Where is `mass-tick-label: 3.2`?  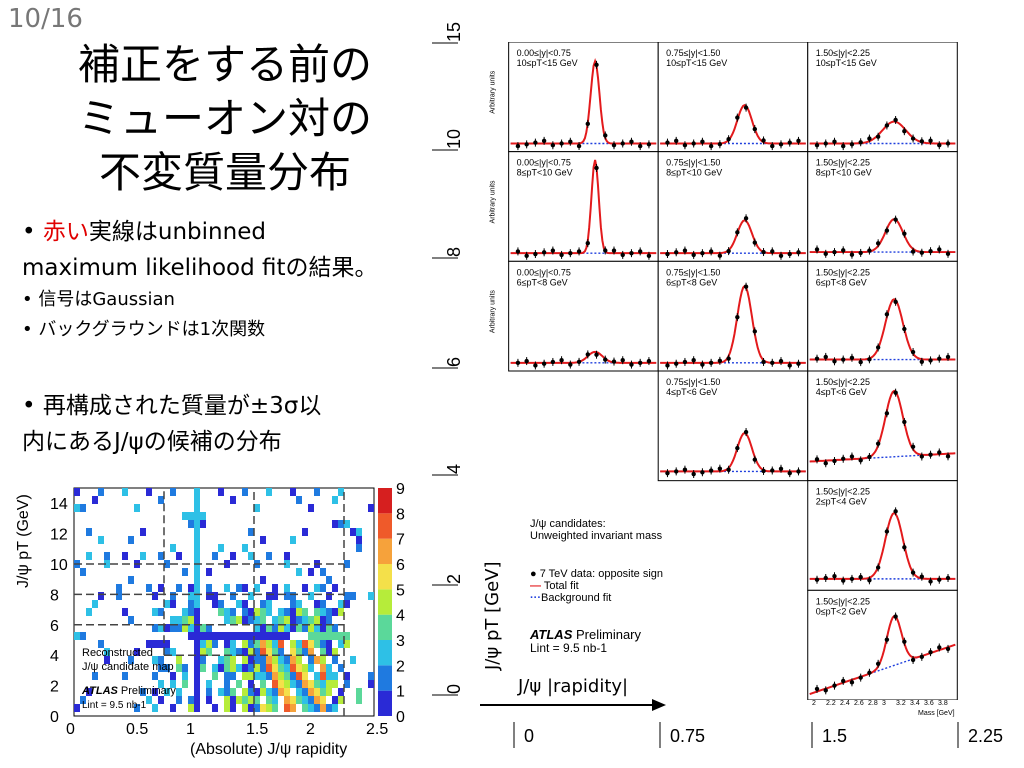
mass-tick-label: 3.2 is located at coordinates (901, 703).